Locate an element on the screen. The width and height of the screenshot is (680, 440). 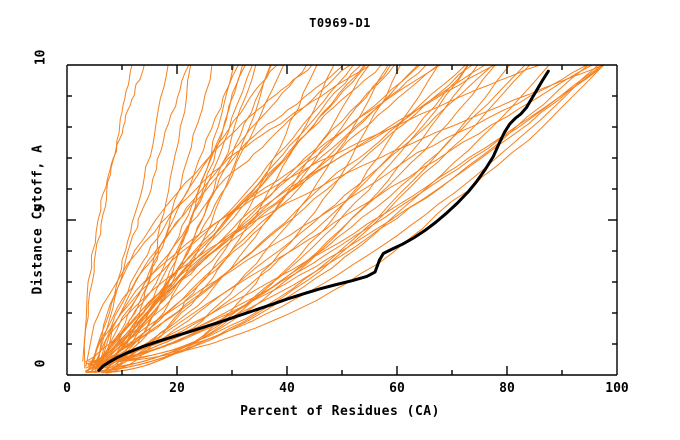
x-tick-label: 60 is located at coordinates (397, 388).